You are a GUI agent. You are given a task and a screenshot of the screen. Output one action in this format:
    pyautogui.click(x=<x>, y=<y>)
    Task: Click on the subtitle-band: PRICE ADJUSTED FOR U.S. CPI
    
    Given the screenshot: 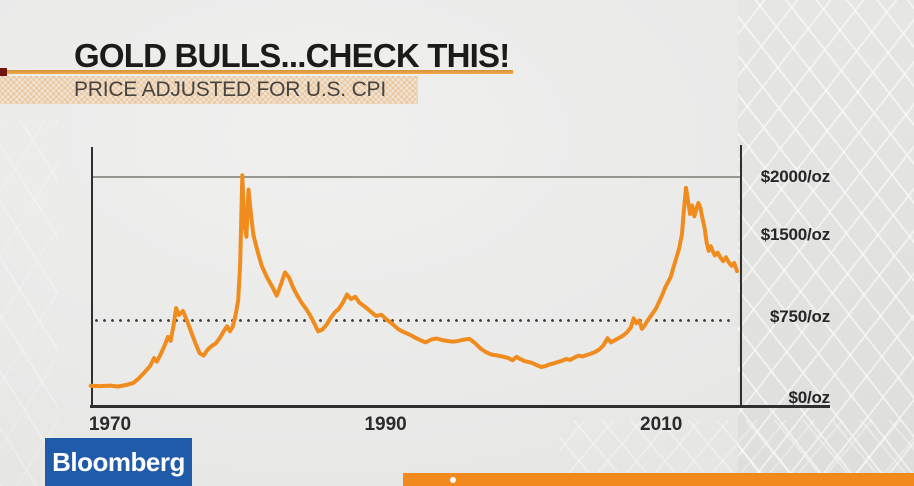 What is the action you would take?
    pyautogui.click(x=209, y=90)
    